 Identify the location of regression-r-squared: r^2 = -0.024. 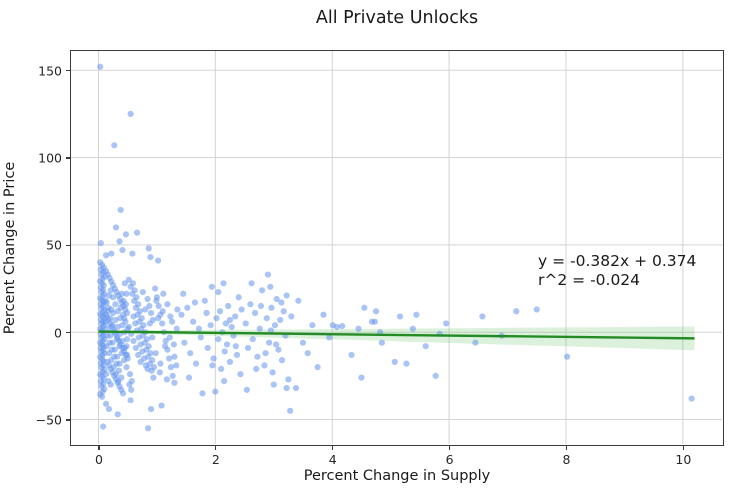
(589, 280).